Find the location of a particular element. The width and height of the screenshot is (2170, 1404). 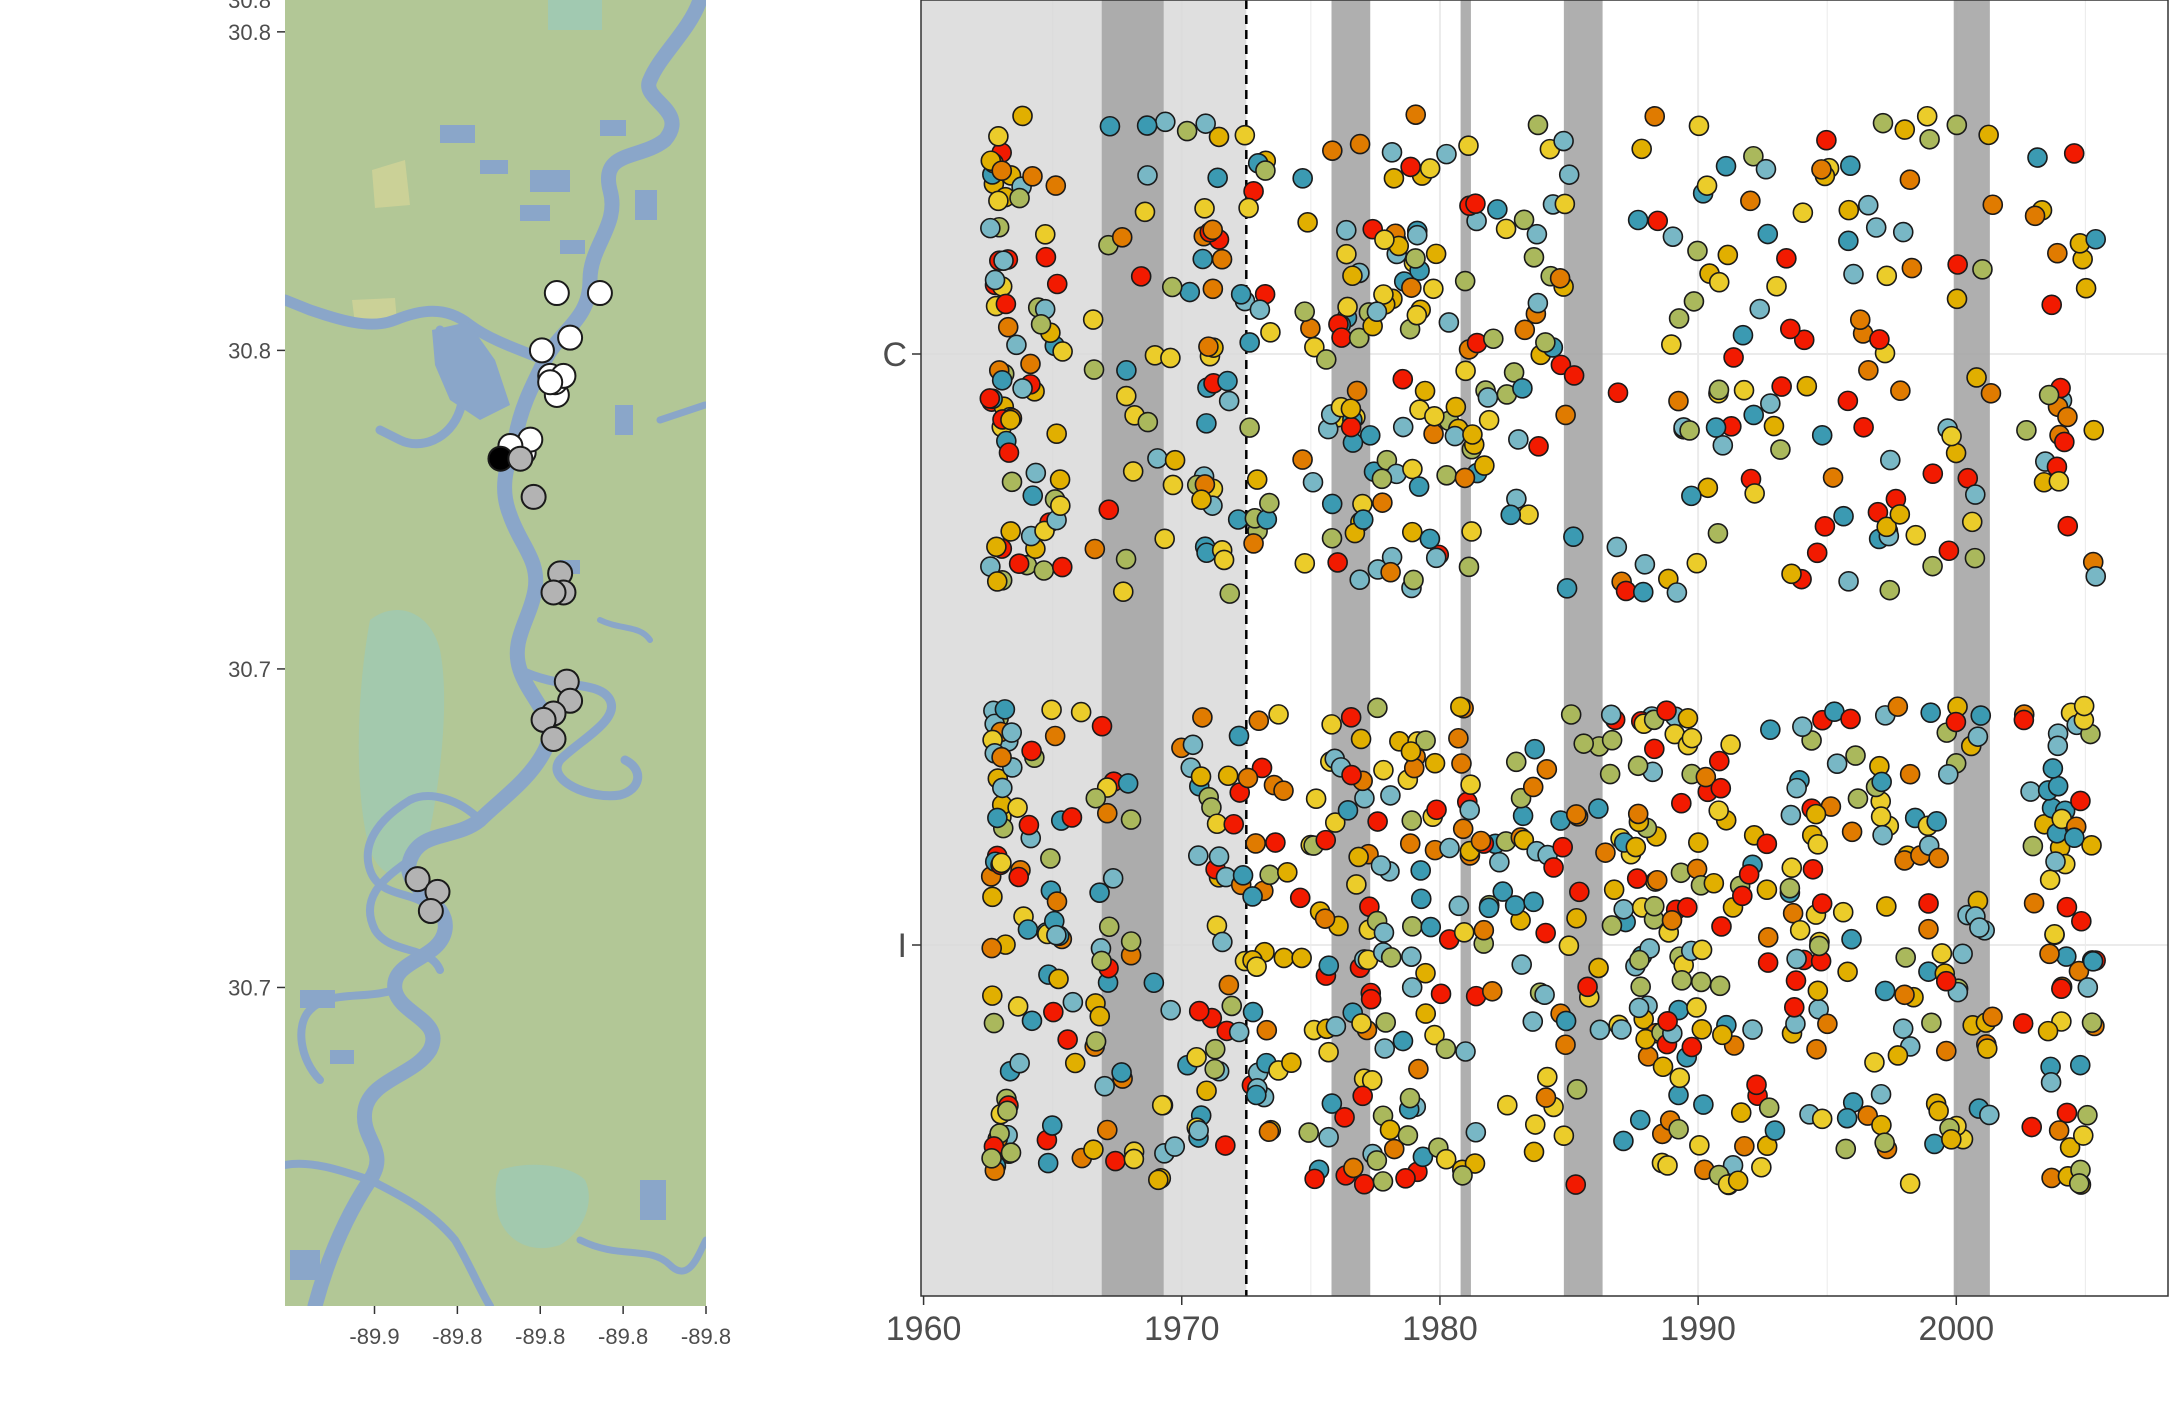

pre-threshold-background is located at coordinates (1084, 648).